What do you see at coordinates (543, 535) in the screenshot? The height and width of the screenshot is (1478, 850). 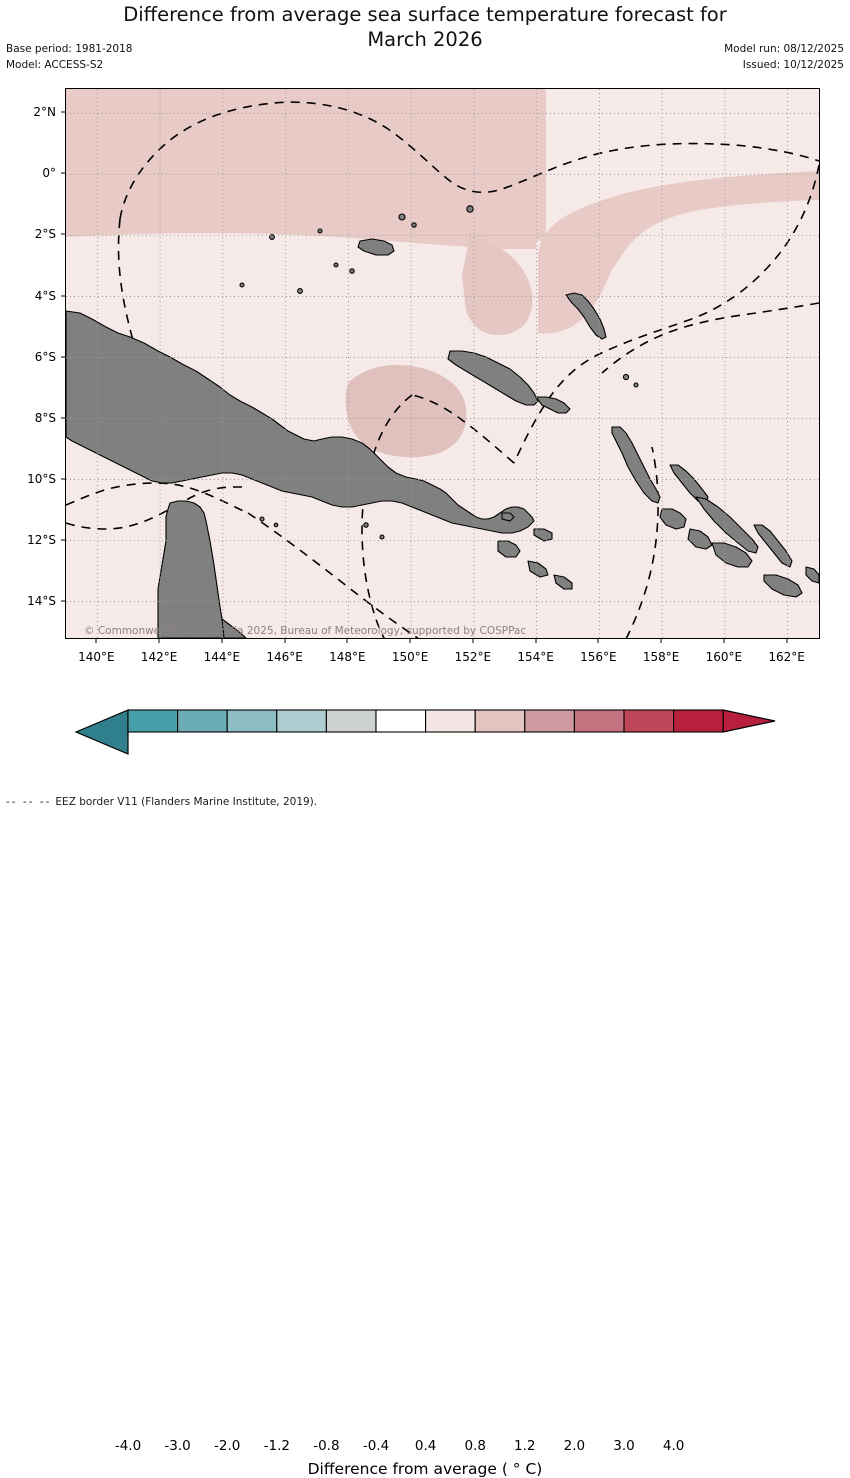 I see `land-woodlark` at bounding box center [543, 535].